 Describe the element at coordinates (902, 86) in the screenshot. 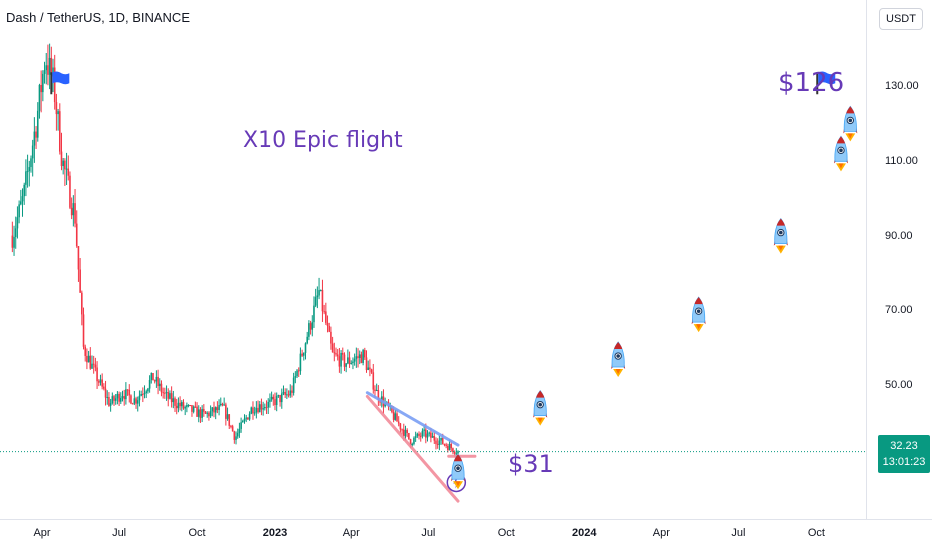

I see `y-tick-label: 130.00` at that location.